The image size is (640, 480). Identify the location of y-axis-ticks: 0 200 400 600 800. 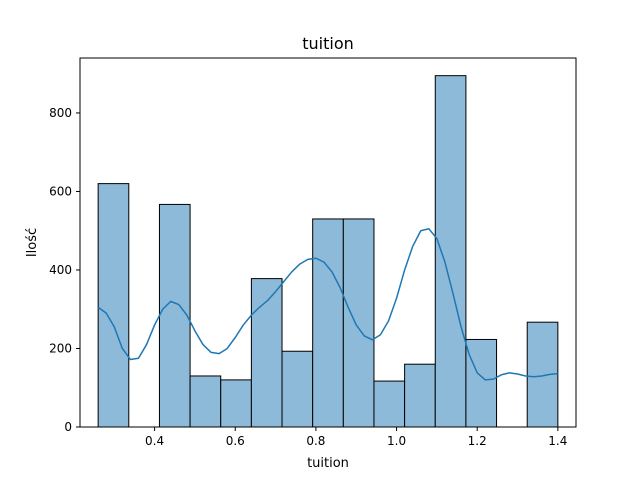
(64, 270).